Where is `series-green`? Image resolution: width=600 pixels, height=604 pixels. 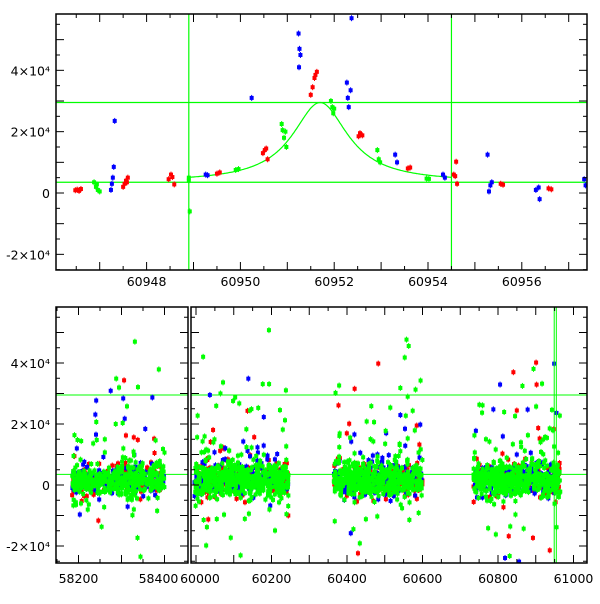 series-green is located at coordinates (261, 156).